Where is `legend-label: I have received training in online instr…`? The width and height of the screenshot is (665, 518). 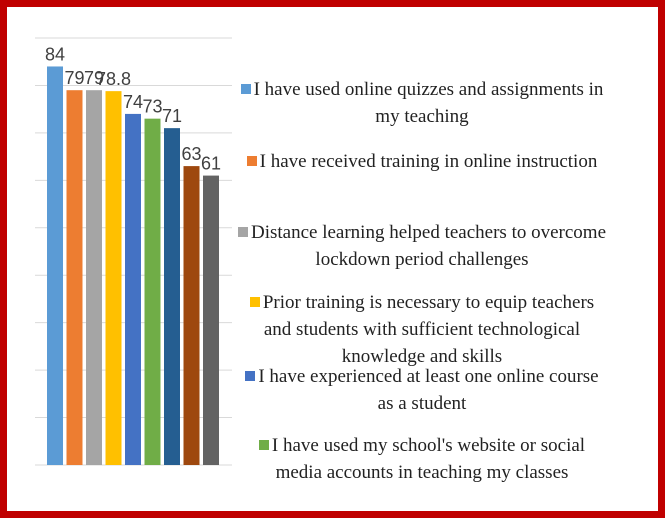
legend-label: I have received training in online instr… is located at coordinates (428, 161).